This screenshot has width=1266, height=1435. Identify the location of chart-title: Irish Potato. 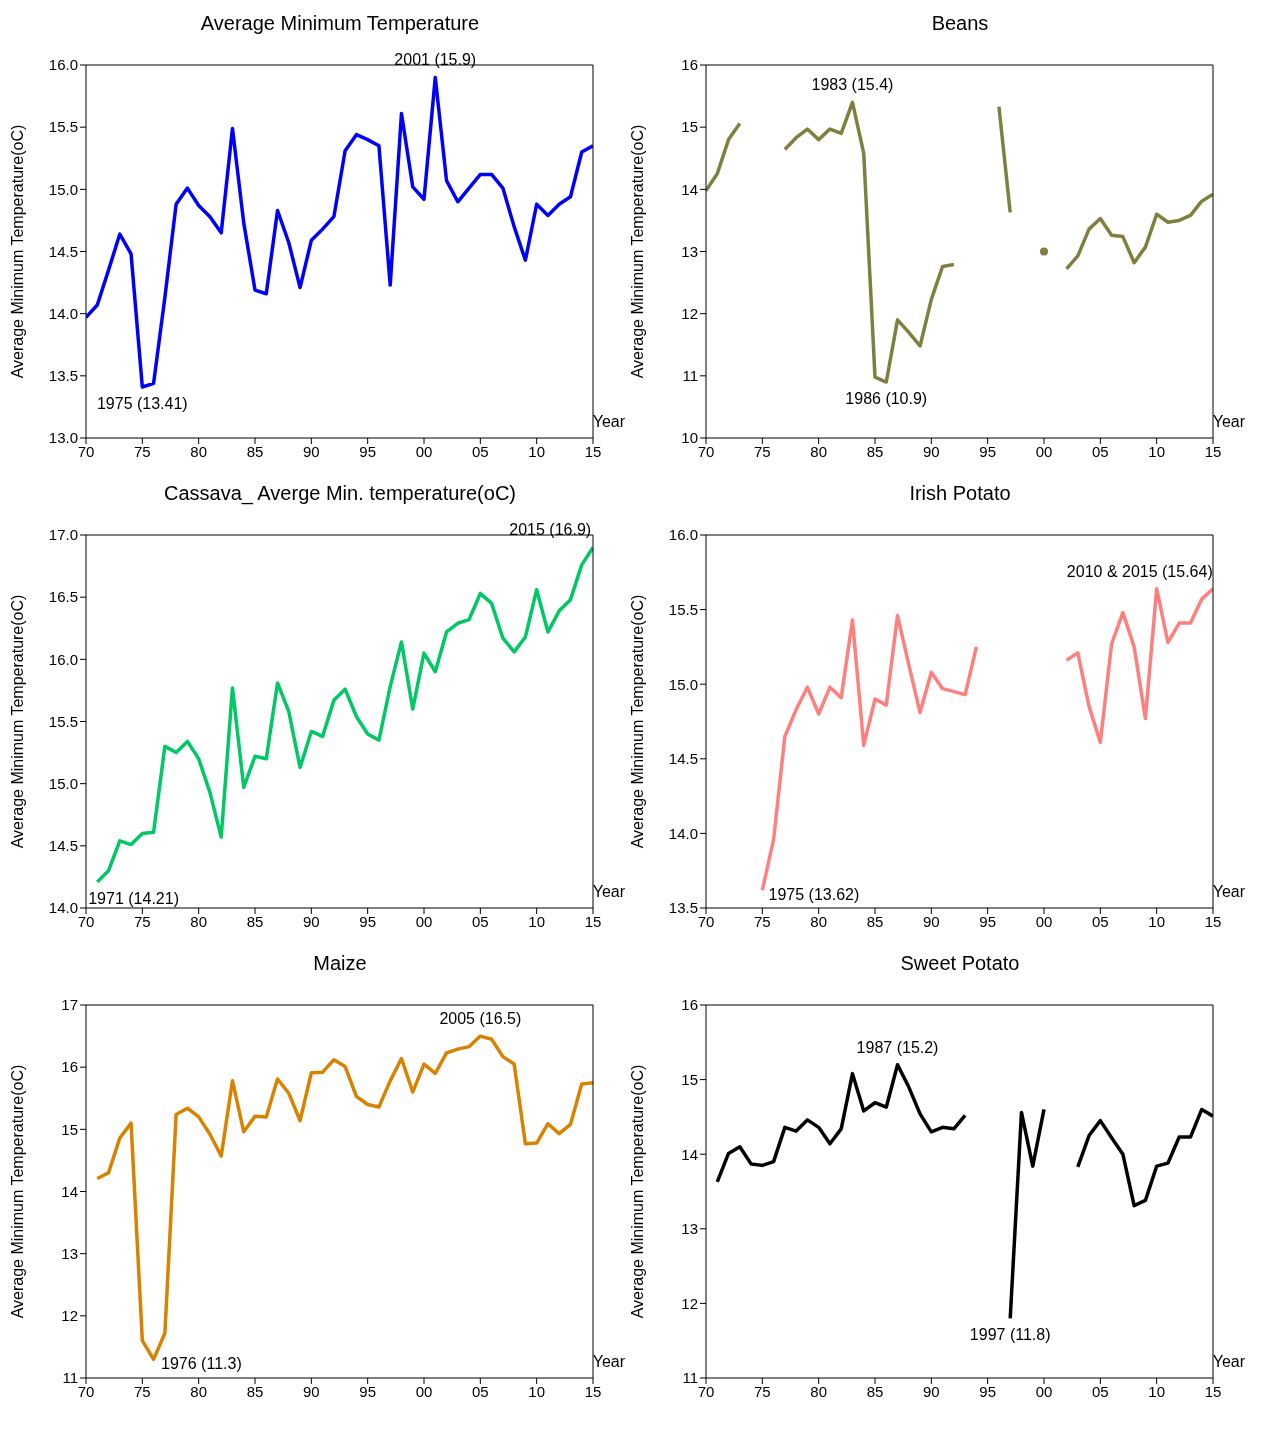
(960, 493).